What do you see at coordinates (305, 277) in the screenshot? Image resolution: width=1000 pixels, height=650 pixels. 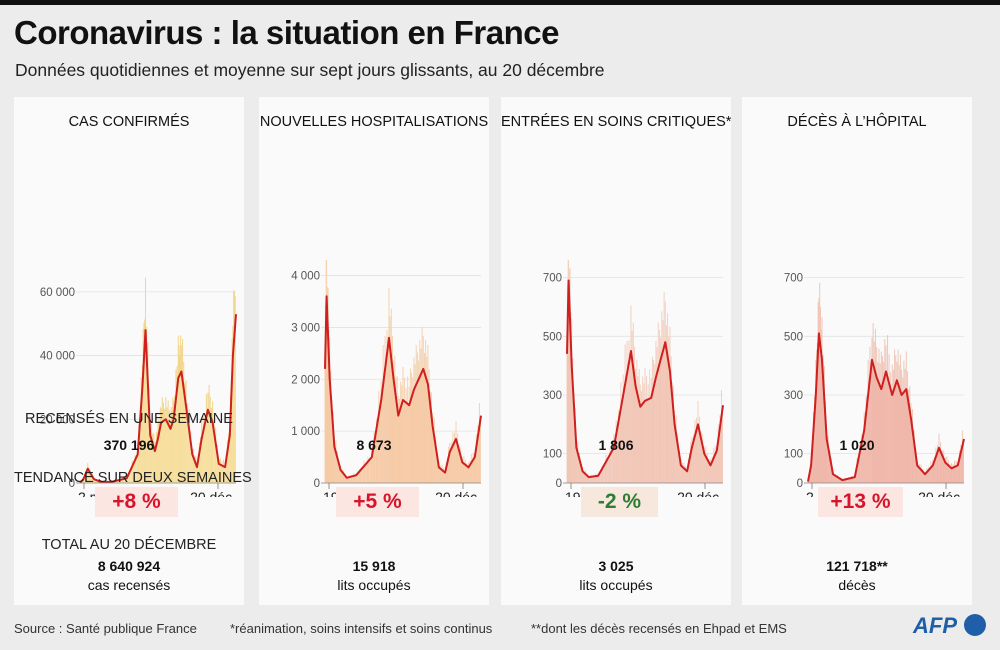 I see `y-tick-label: 4 000` at bounding box center [305, 277].